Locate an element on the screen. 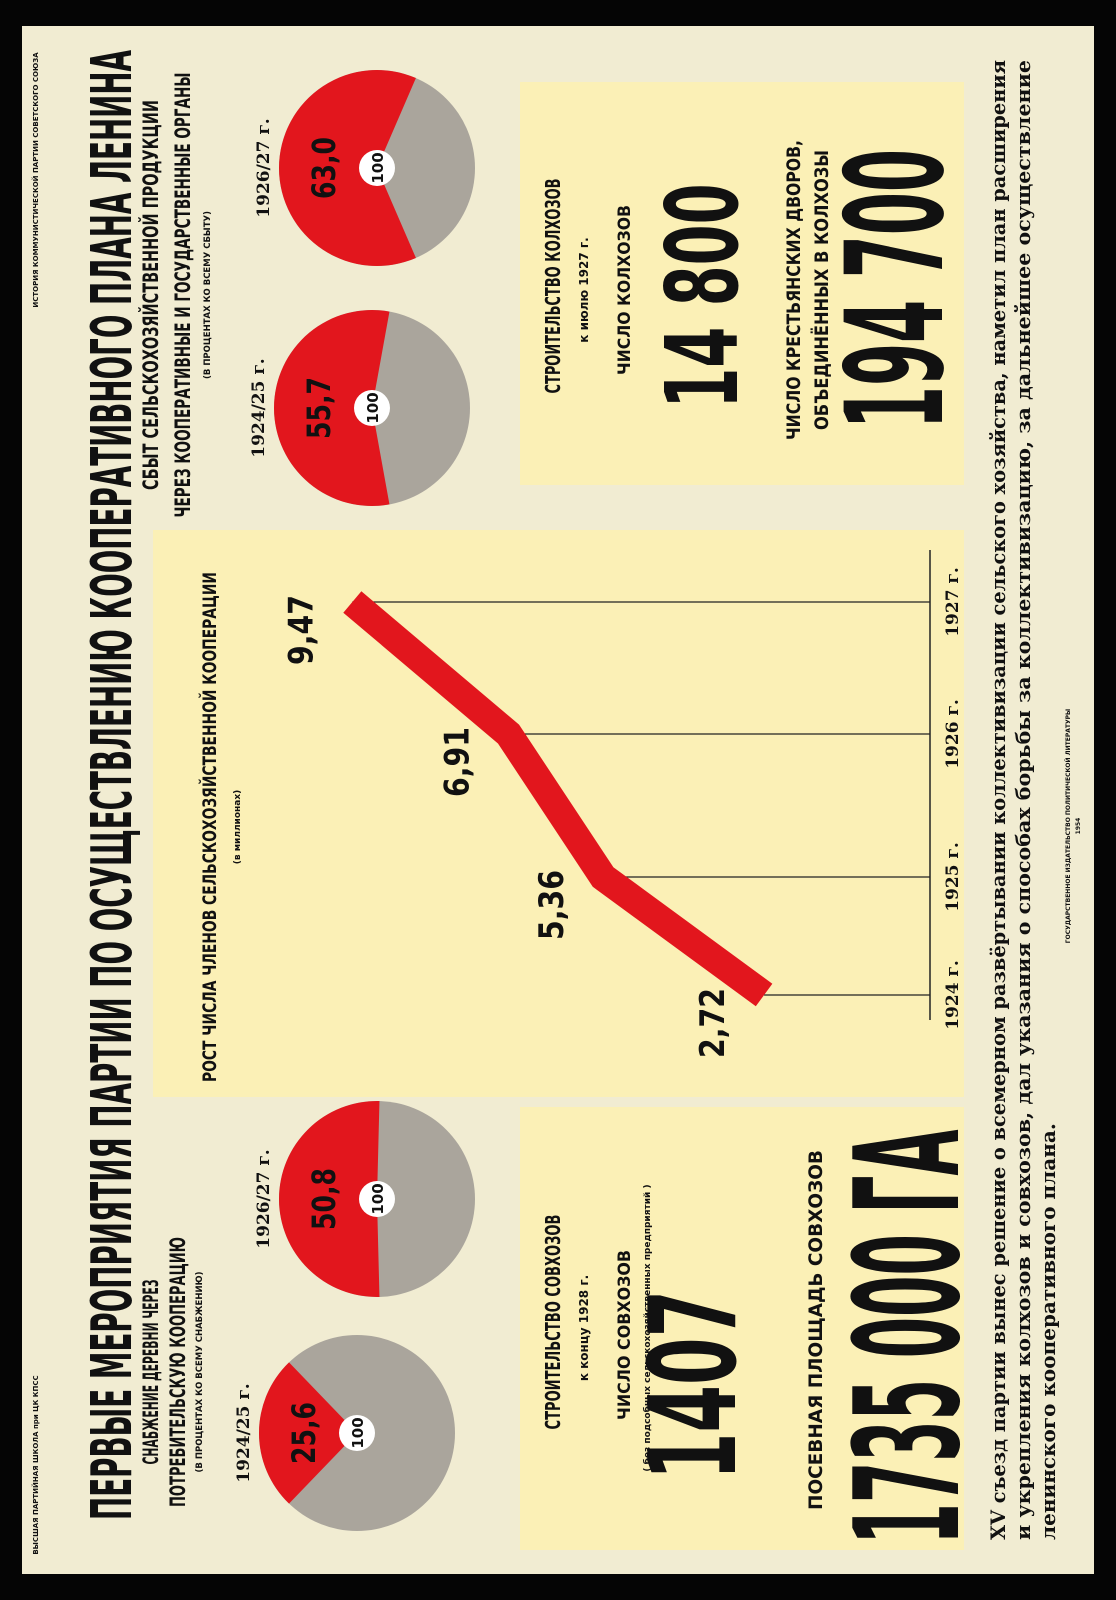 This screenshot has height=1600, width=1116. value-label: 6,91 is located at coordinates (457, 762).